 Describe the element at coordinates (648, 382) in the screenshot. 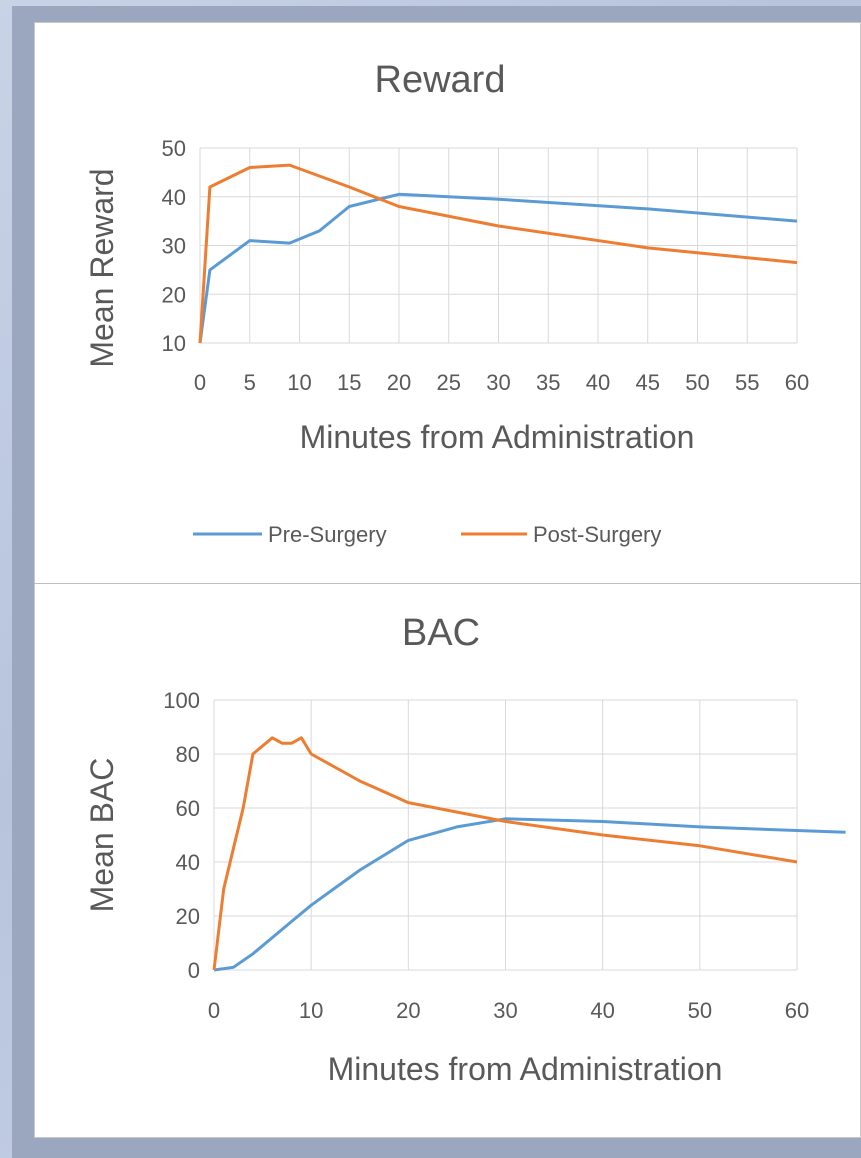

I see `x-tick-label: 45` at that location.